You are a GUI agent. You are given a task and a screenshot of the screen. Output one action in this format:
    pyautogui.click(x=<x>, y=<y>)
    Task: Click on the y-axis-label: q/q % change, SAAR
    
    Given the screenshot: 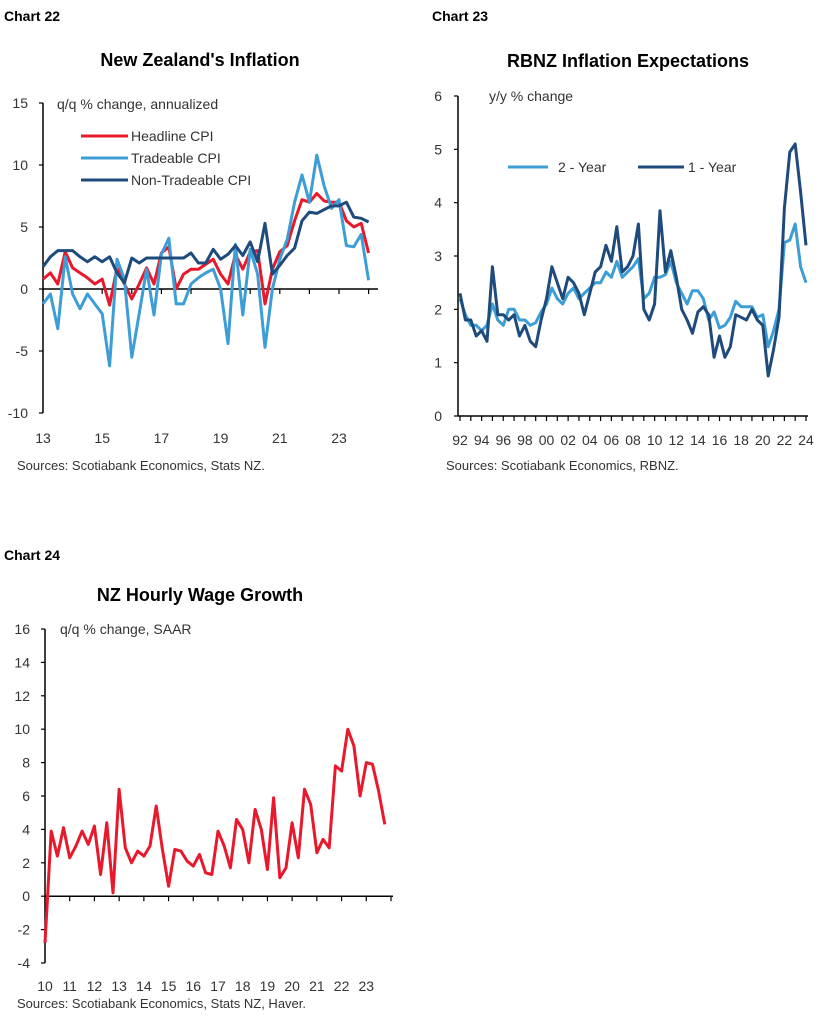 What is the action you would take?
    pyautogui.click(x=126, y=629)
    